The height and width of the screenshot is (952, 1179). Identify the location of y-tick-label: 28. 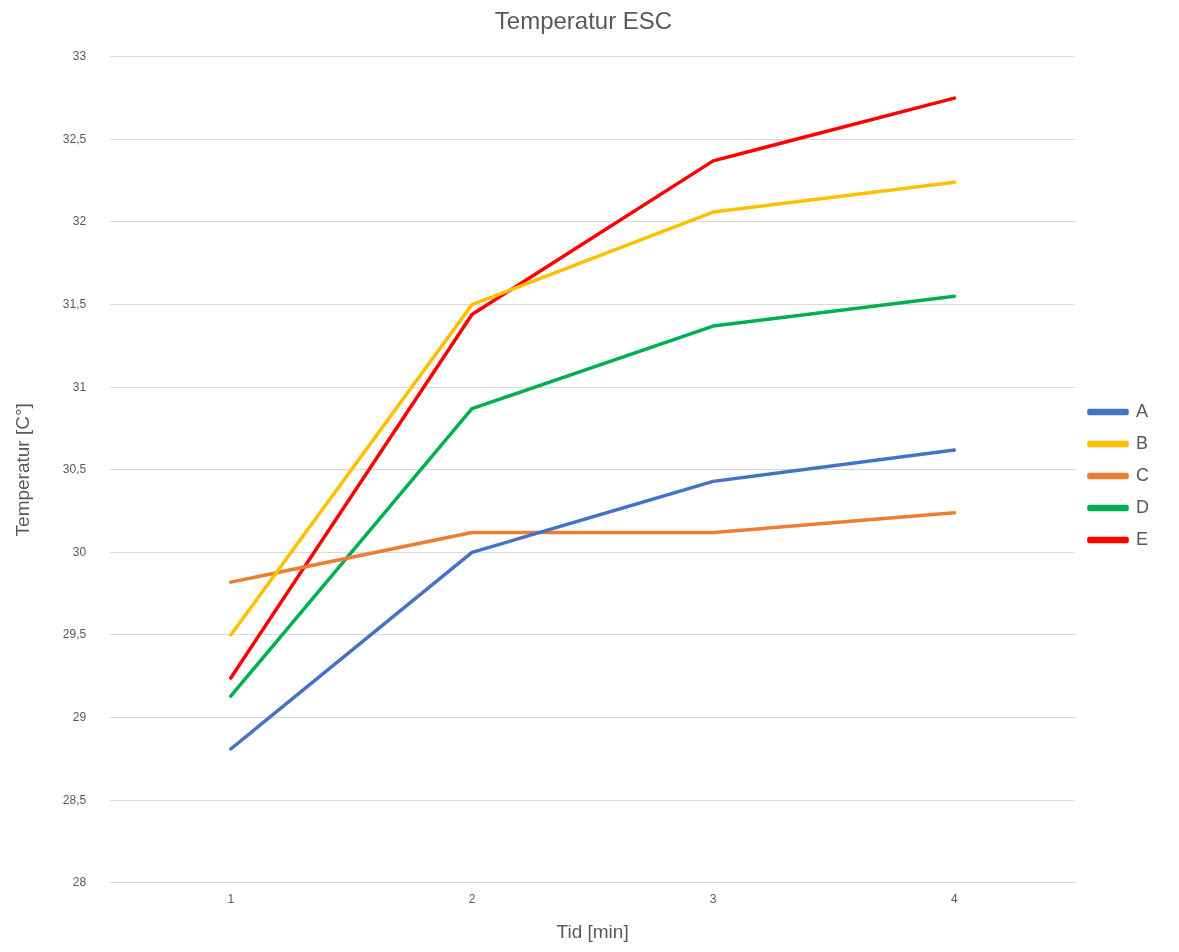
(79, 882).